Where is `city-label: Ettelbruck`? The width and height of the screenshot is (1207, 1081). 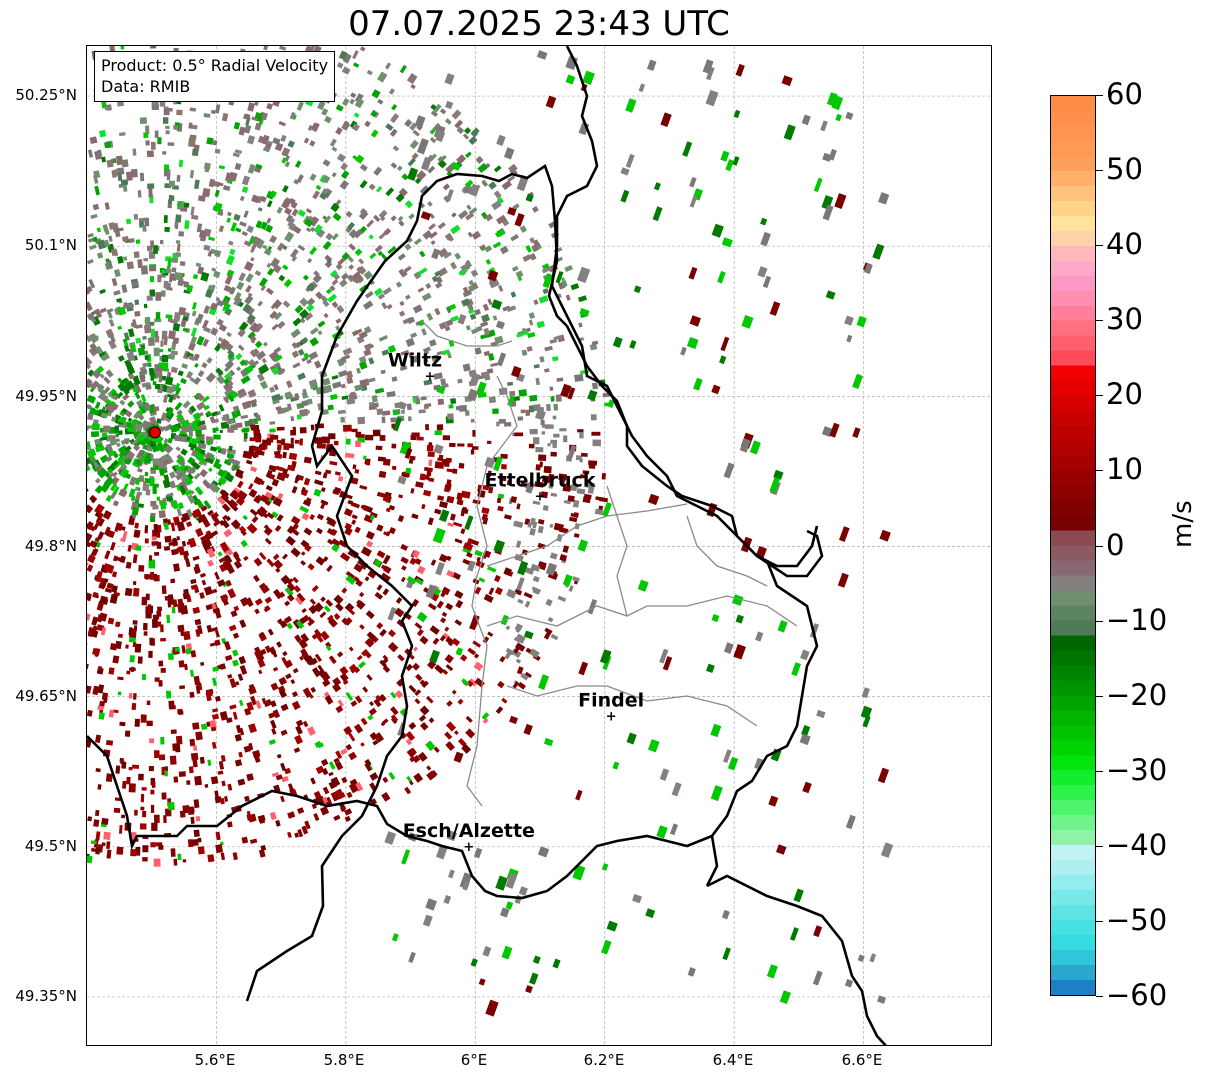 city-label: Ettelbruck is located at coordinates (540, 480).